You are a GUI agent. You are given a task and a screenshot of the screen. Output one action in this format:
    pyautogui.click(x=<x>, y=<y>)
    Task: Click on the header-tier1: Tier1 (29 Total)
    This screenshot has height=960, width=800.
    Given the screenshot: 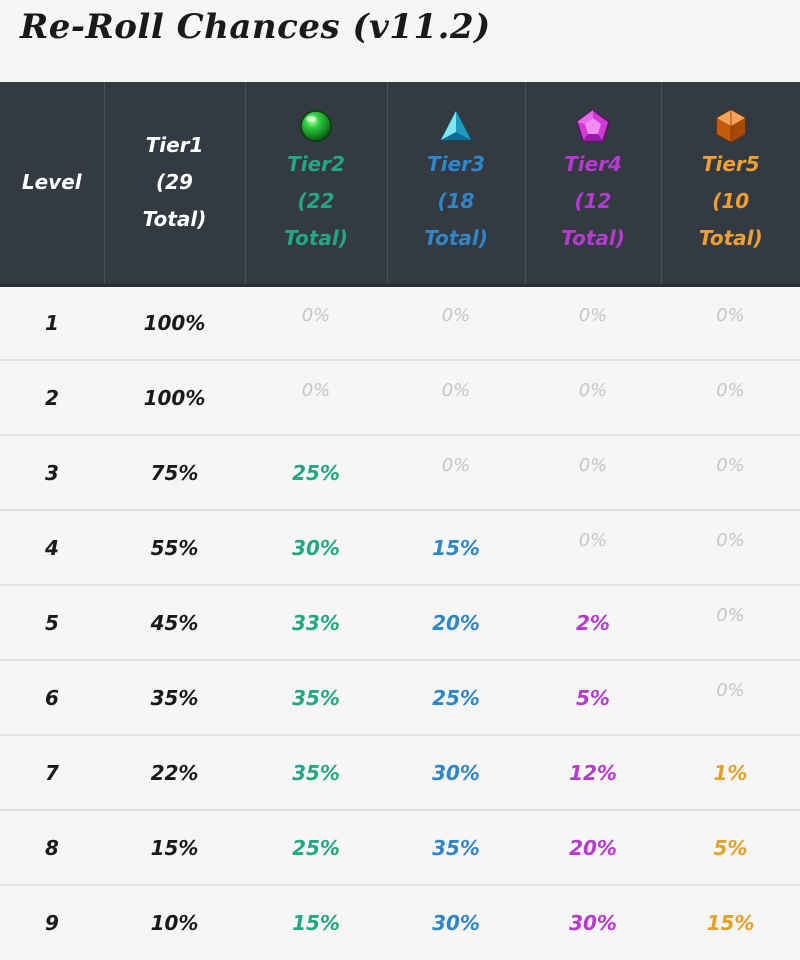 What is the action you would take?
    pyautogui.click(x=175, y=184)
    